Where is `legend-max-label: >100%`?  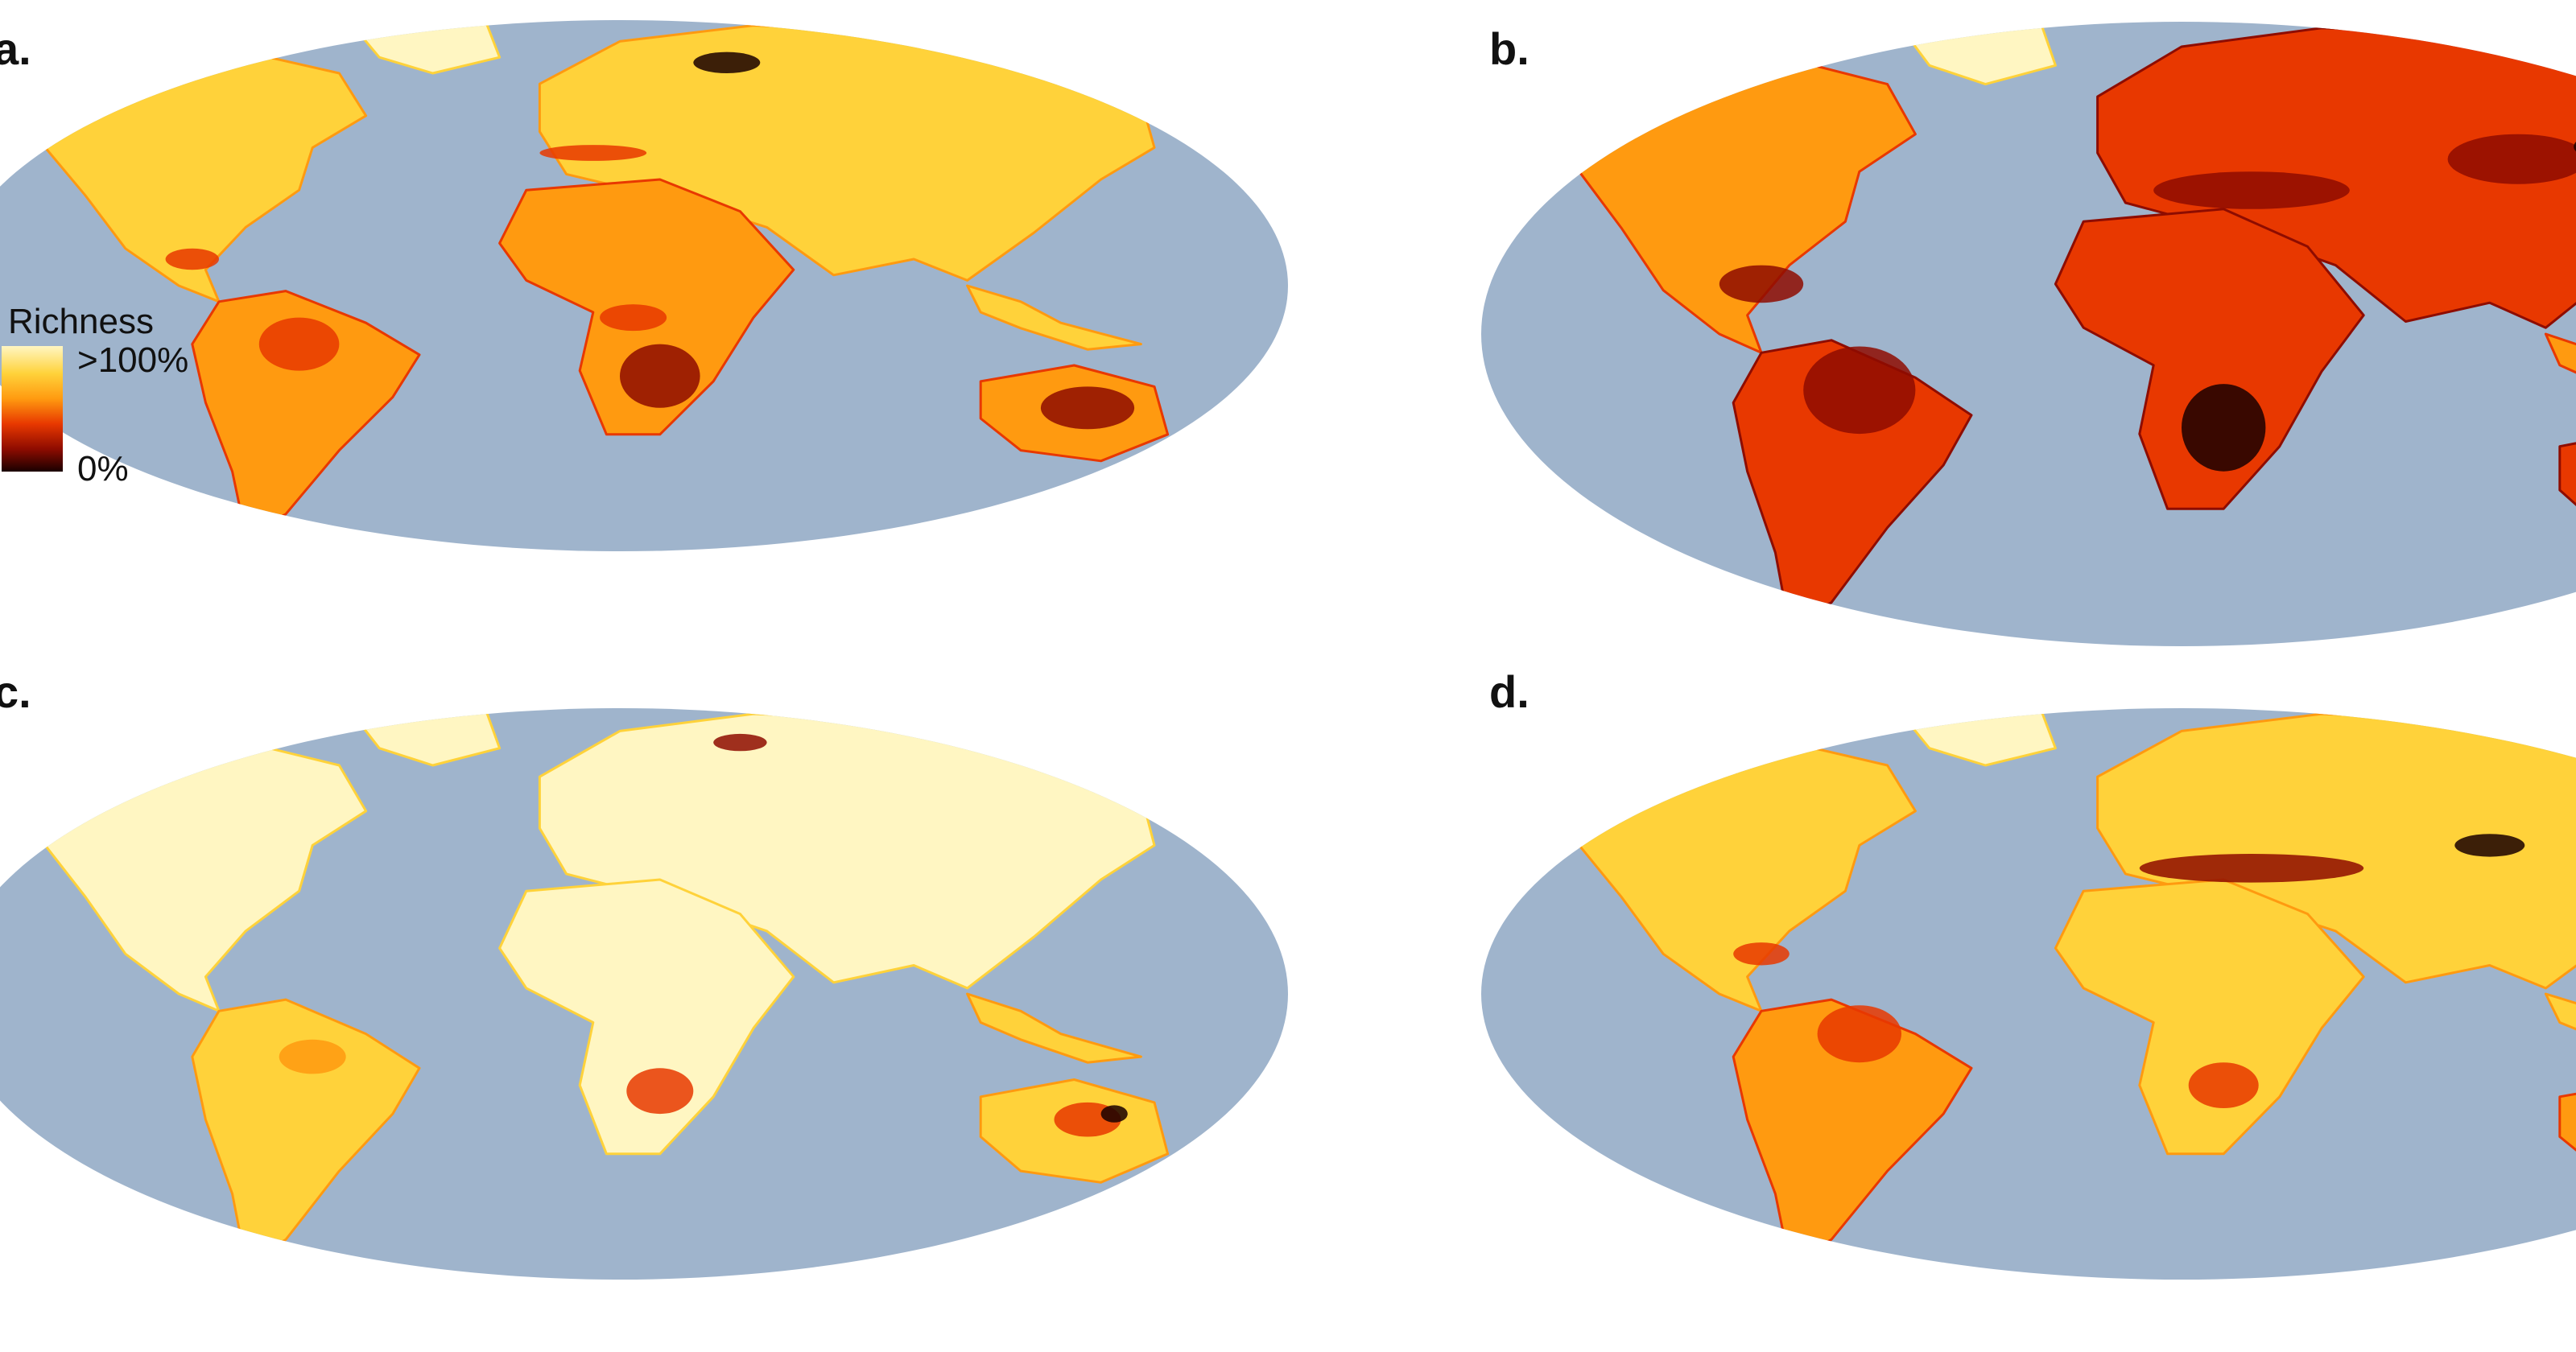 legend-max-label: >100% is located at coordinates (133, 360).